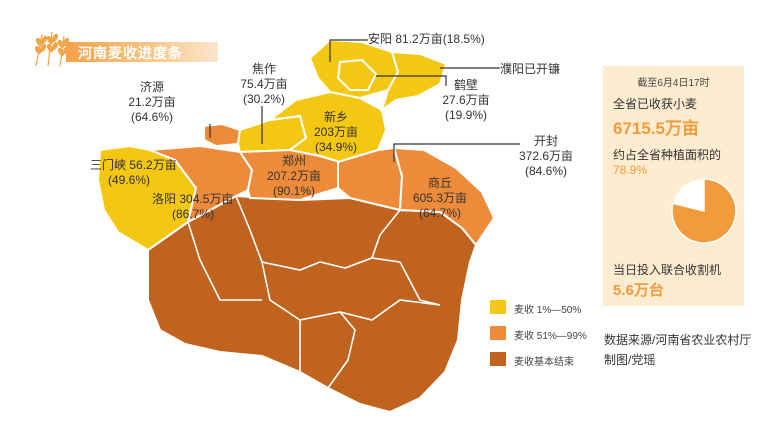  I want to click on page-title: 河南麦收进度条, so click(130, 53).